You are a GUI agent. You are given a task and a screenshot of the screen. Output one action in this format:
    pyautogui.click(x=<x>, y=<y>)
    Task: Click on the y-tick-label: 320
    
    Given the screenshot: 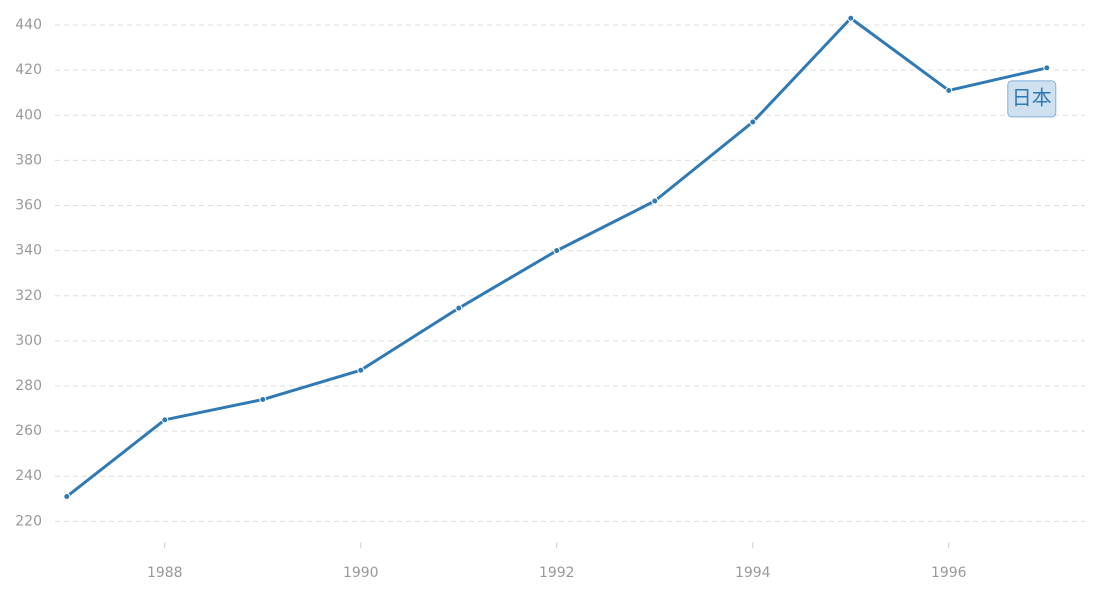 What is the action you would take?
    pyautogui.click(x=28, y=296)
    